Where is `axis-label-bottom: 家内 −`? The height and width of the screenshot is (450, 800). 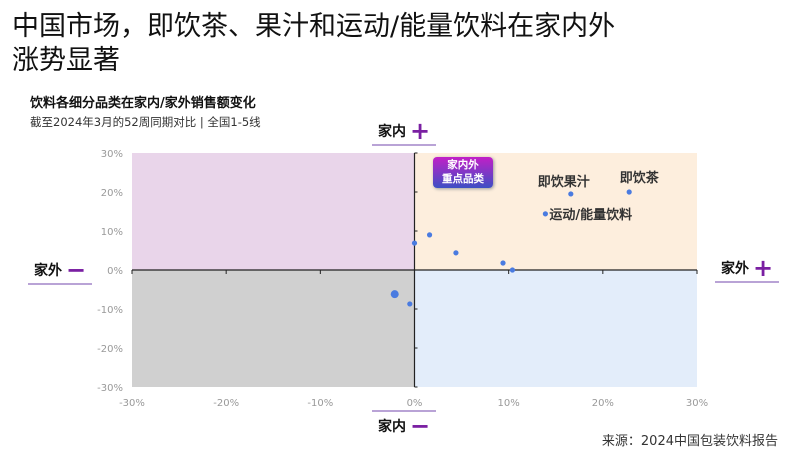
axis-label-bottom: 家内 − is located at coordinates (404, 425).